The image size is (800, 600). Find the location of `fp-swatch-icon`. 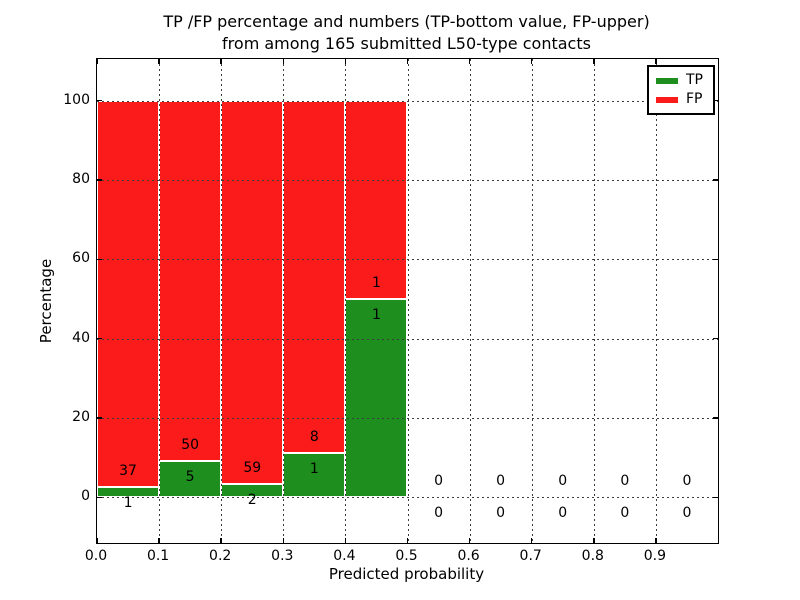

fp-swatch-icon is located at coordinates (667, 99).